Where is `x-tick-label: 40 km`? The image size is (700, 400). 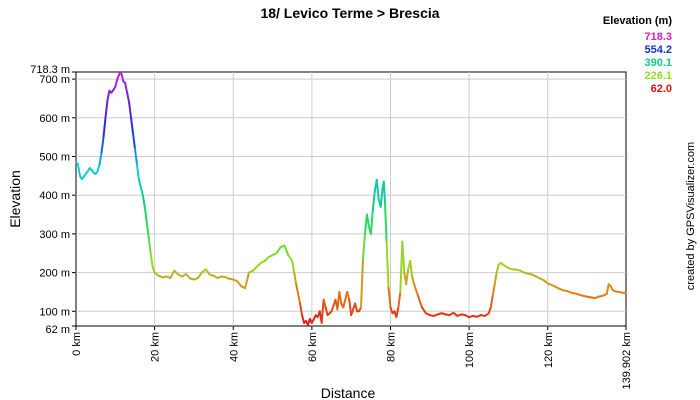 x-tick-label: 40 km is located at coordinates (234, 347).